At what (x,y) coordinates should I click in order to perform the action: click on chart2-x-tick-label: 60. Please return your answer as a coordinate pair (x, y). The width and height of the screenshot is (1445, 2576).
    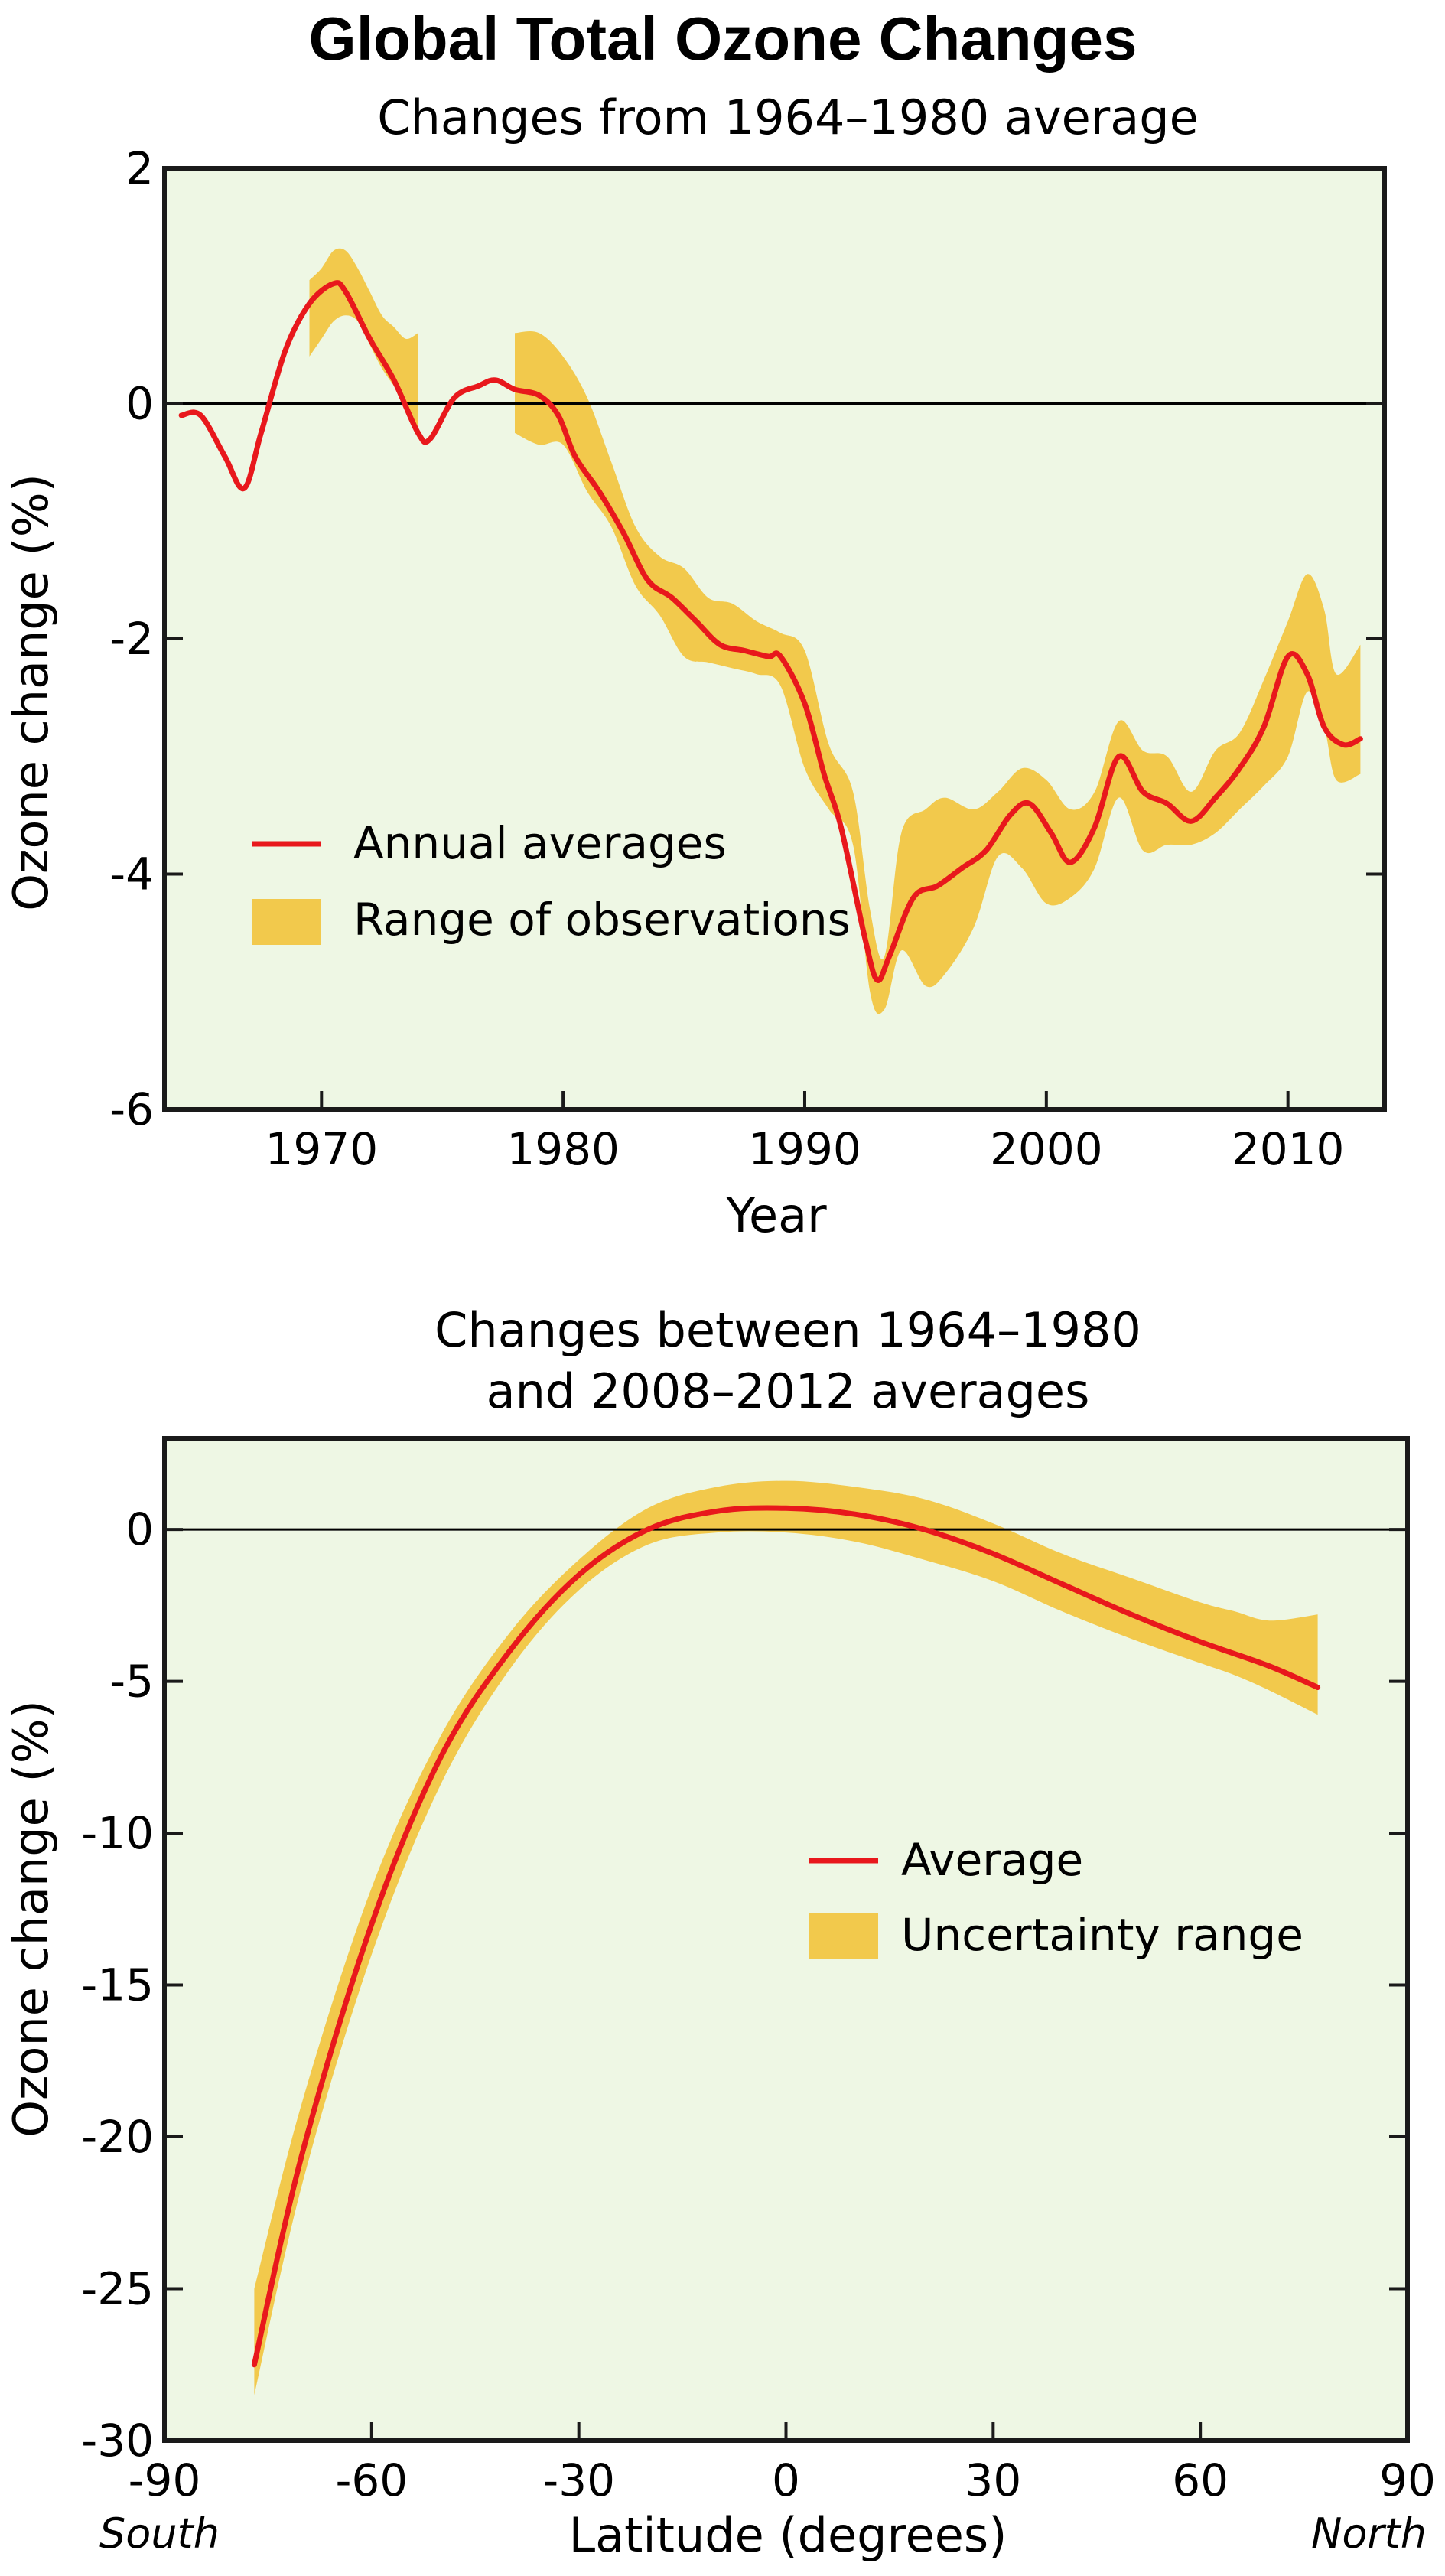
    Looking at the image, I should click on (1200, 2480).